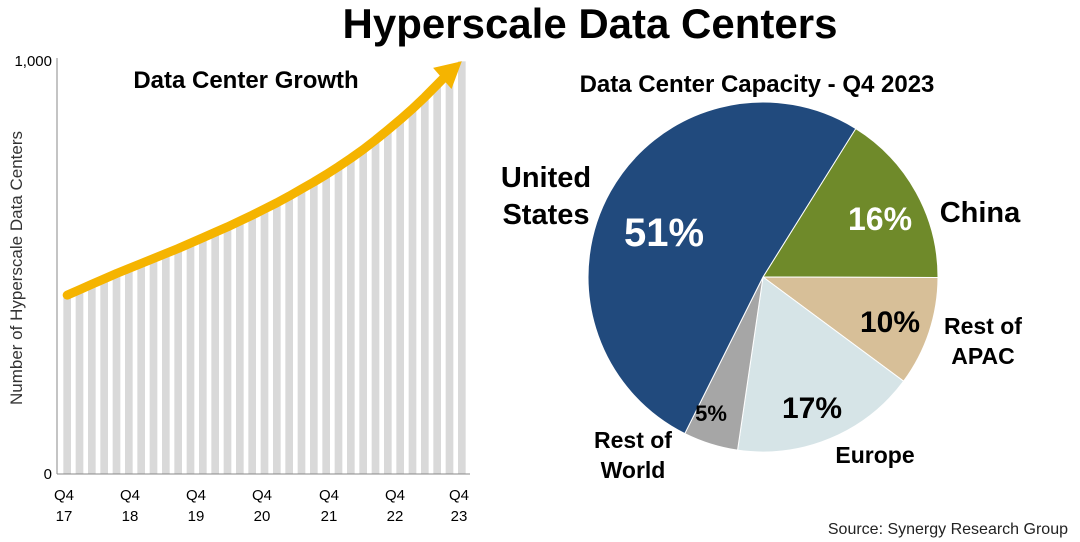  What do you see at coordinates (980, 213) in the screenshot?
I see `china-label: China` at bounding box center [980, 213].